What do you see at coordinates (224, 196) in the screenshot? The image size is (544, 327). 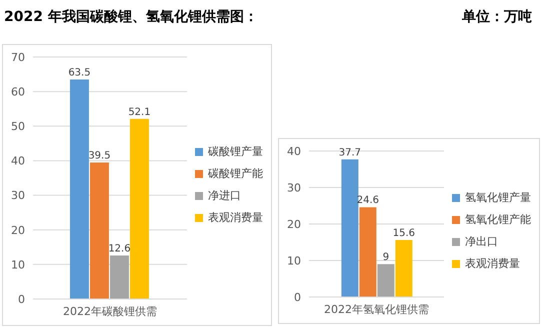 I see `legend-label: 净进口` at bounding box center [224, 196].